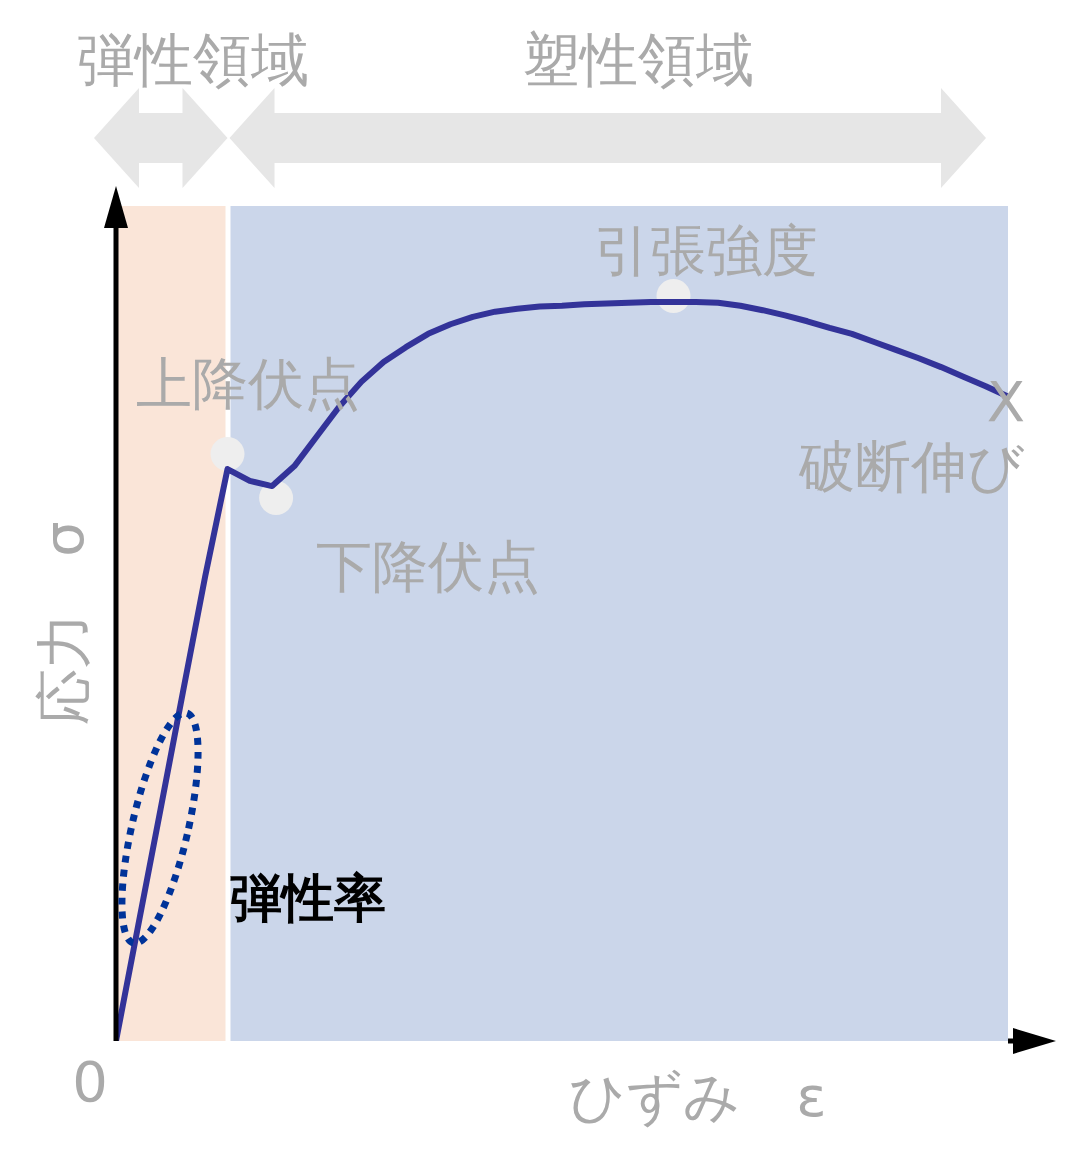  I want to click on text: 0, so click(90, 1081).